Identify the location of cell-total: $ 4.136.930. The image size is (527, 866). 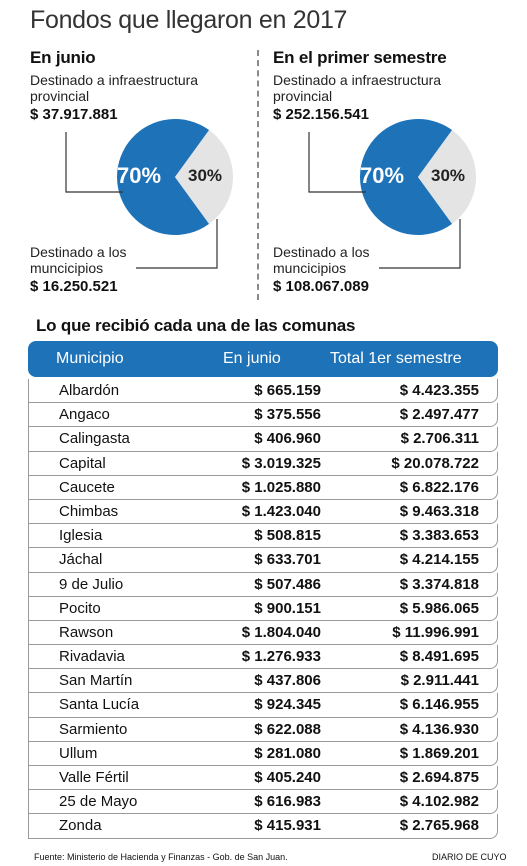
(439, 729).